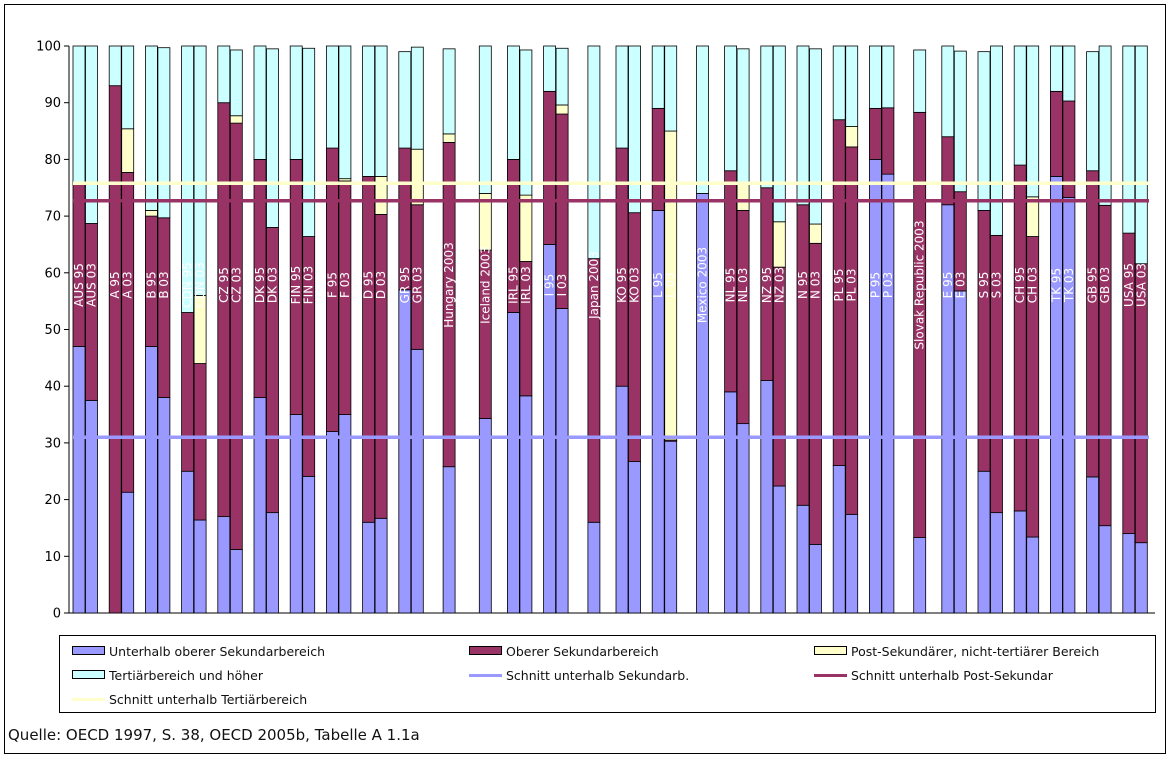 This screenshot has height=760, width=1171. I want to click on bar-label: I 03, so click(562, 285).